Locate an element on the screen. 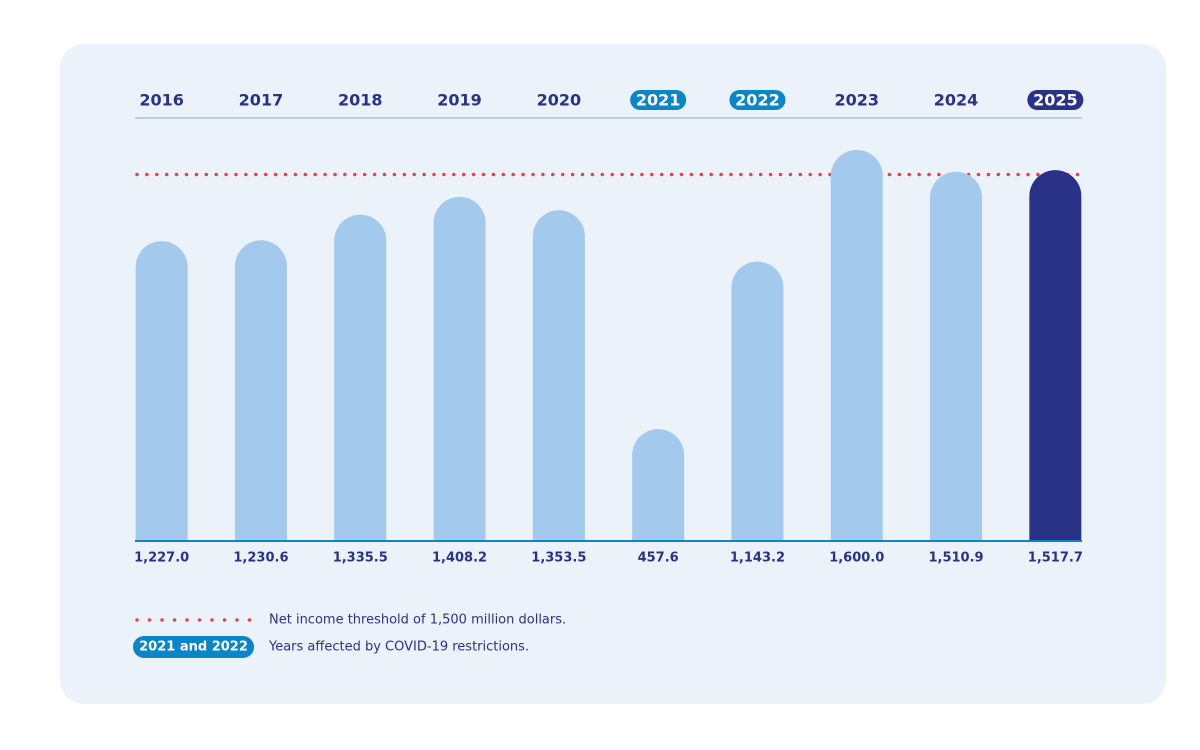 Image resolution: width=1200 pixels, height=750 pixels. x-tick-label: 2019 is located at coordinates (459, 100).